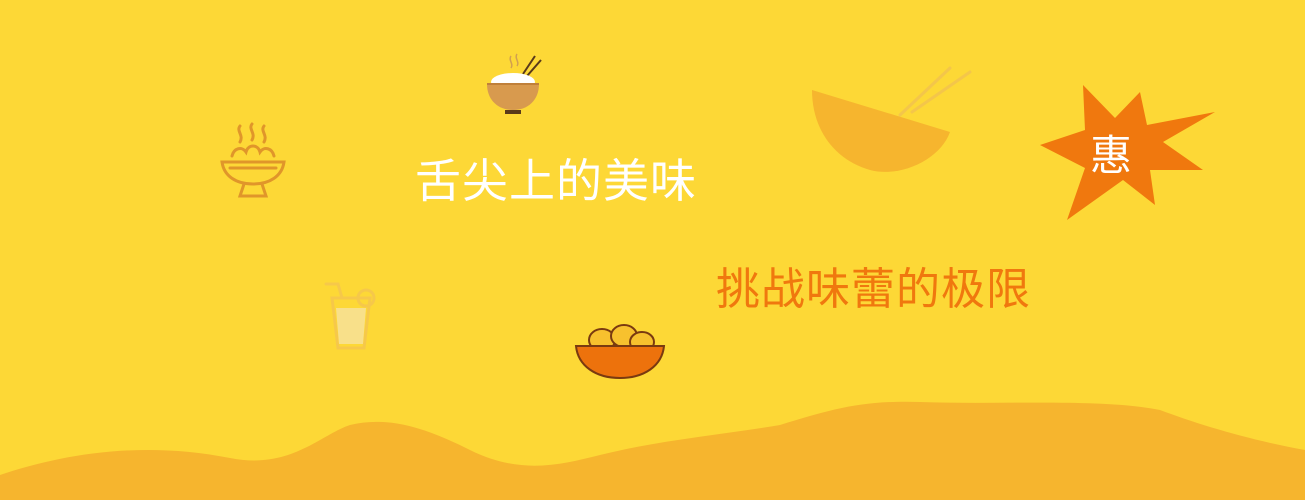 The height and width of the screenshot is (500, 1305). I want to click on drink-cup-icon, so click(350, 316).